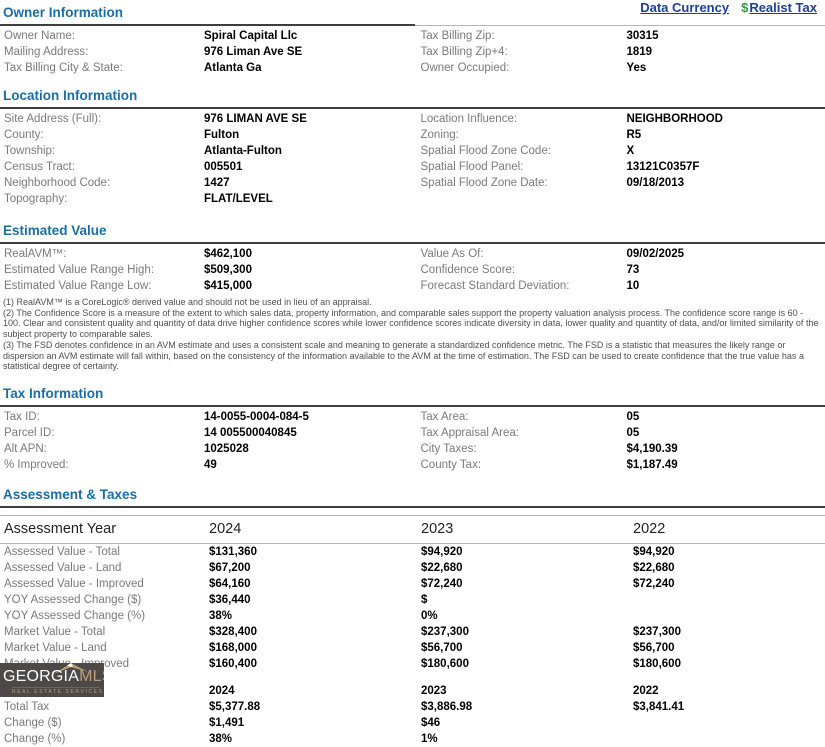 The image size is (825, 747). What do you see at coordinates (102, 52) in the screenshot?
I see `field-label: Mailing Address:` at bounding box center [102, 52].